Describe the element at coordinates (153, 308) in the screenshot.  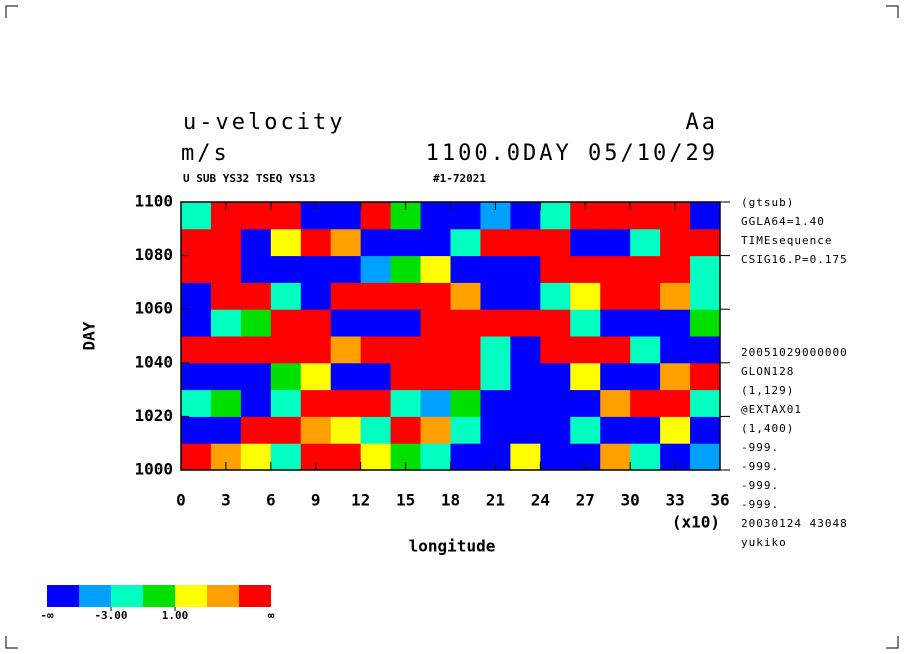
I see `y-tick-label: 1060` at that location.